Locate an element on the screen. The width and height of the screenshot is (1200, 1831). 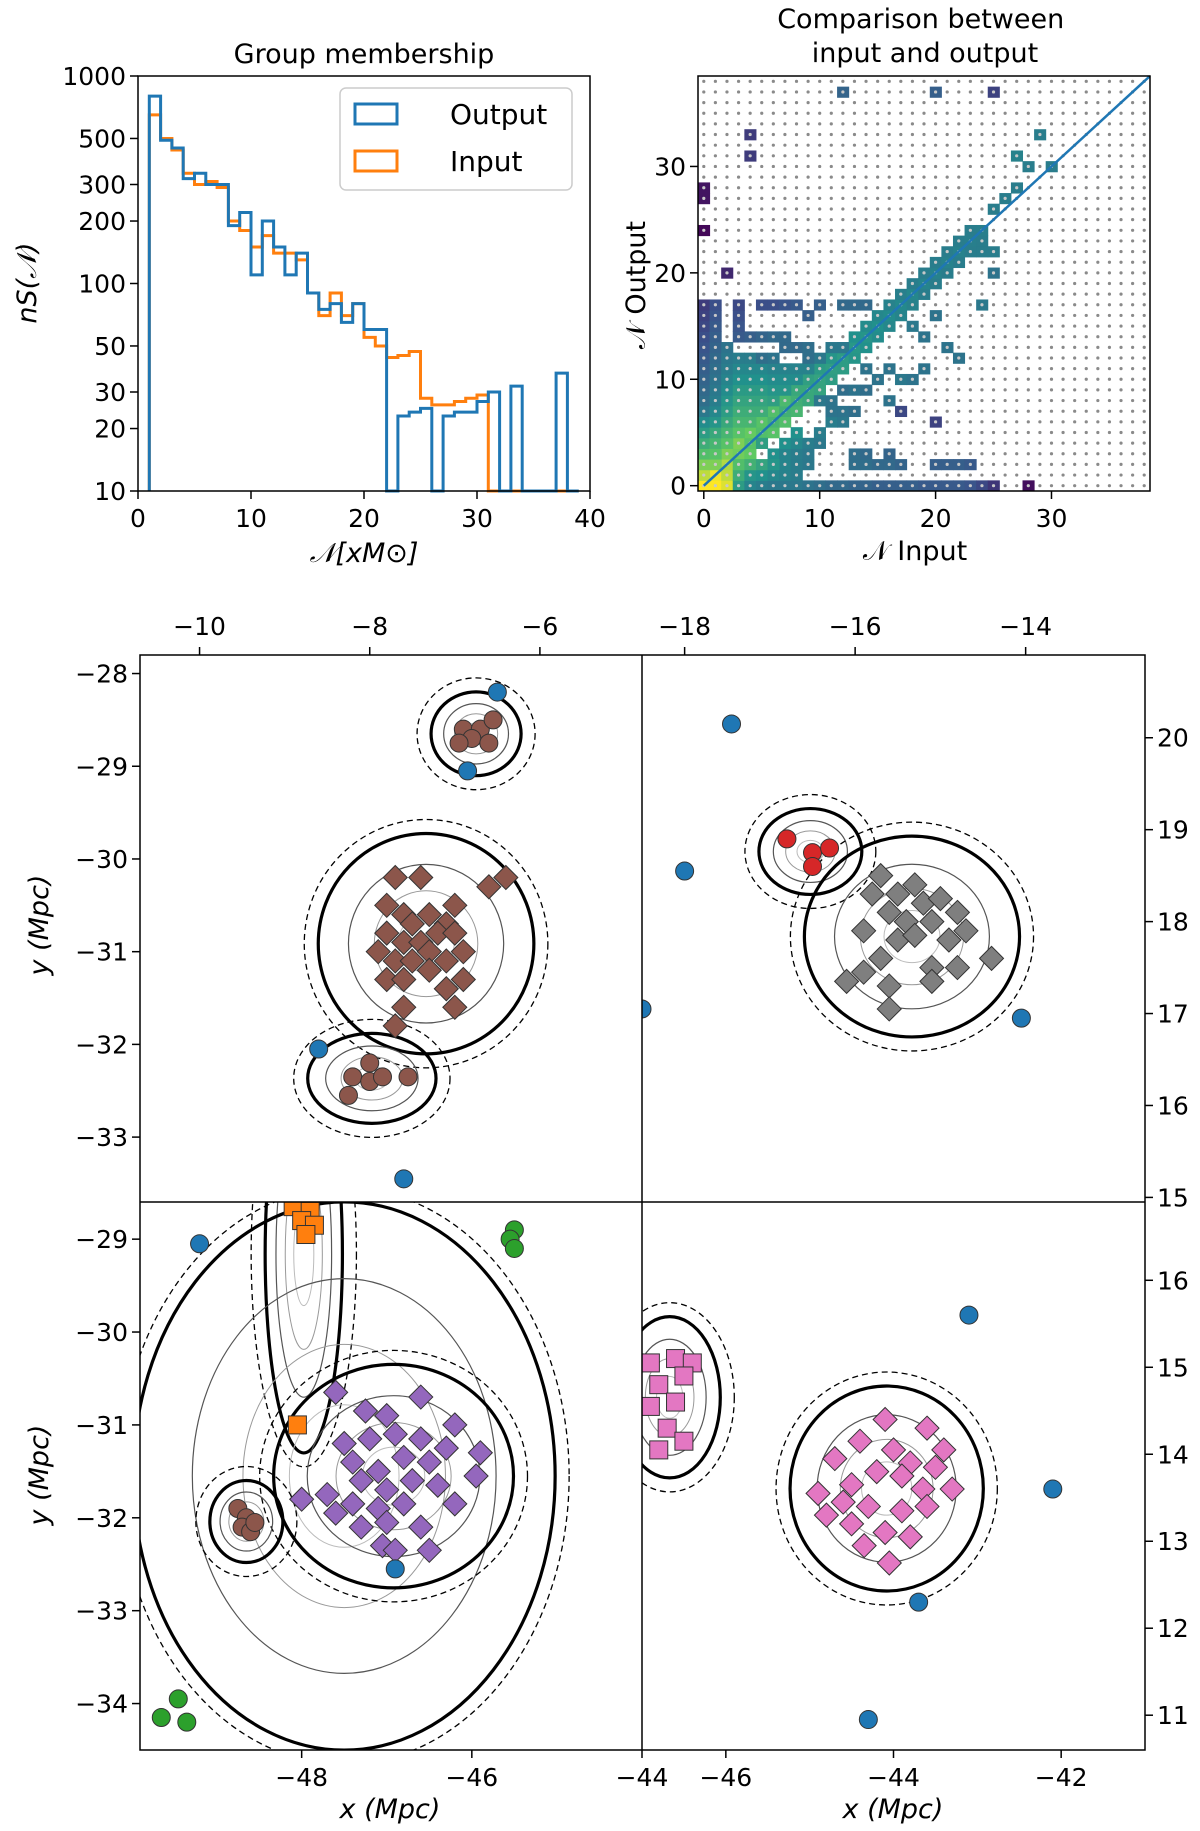
scatter-y-tick-label: −30 is located at coordinates (101, 1332).